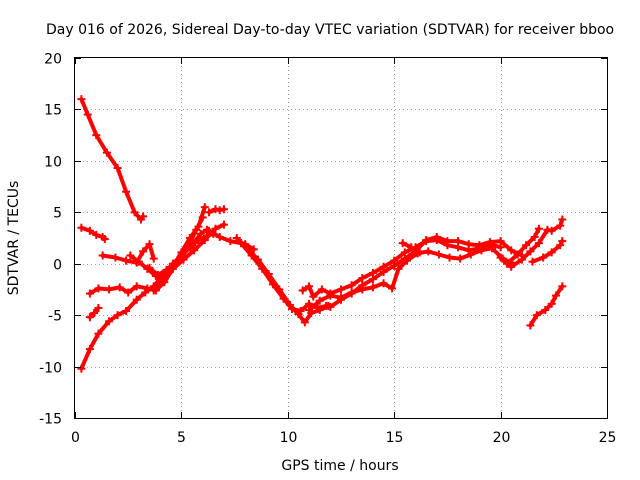  Describe the element at coordinates (608, 438) in the screenshot. I see `x-tick-label: 25` at that location.